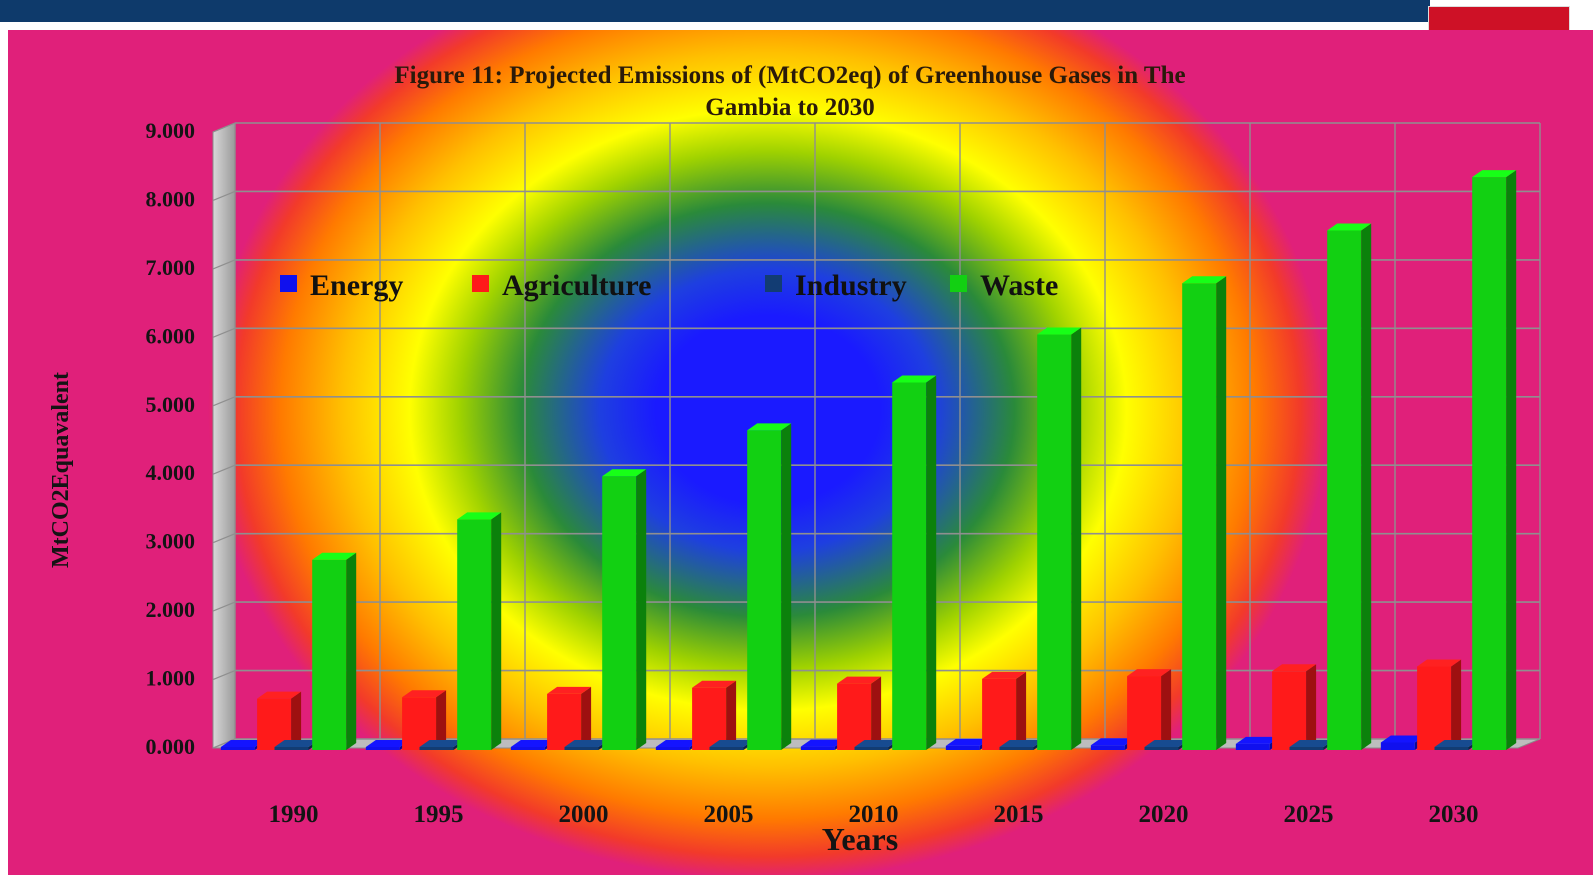 The height and width of the screenshot is (875, 1593). I want to click on y-tick-label: 1.000, so click(171, 678).